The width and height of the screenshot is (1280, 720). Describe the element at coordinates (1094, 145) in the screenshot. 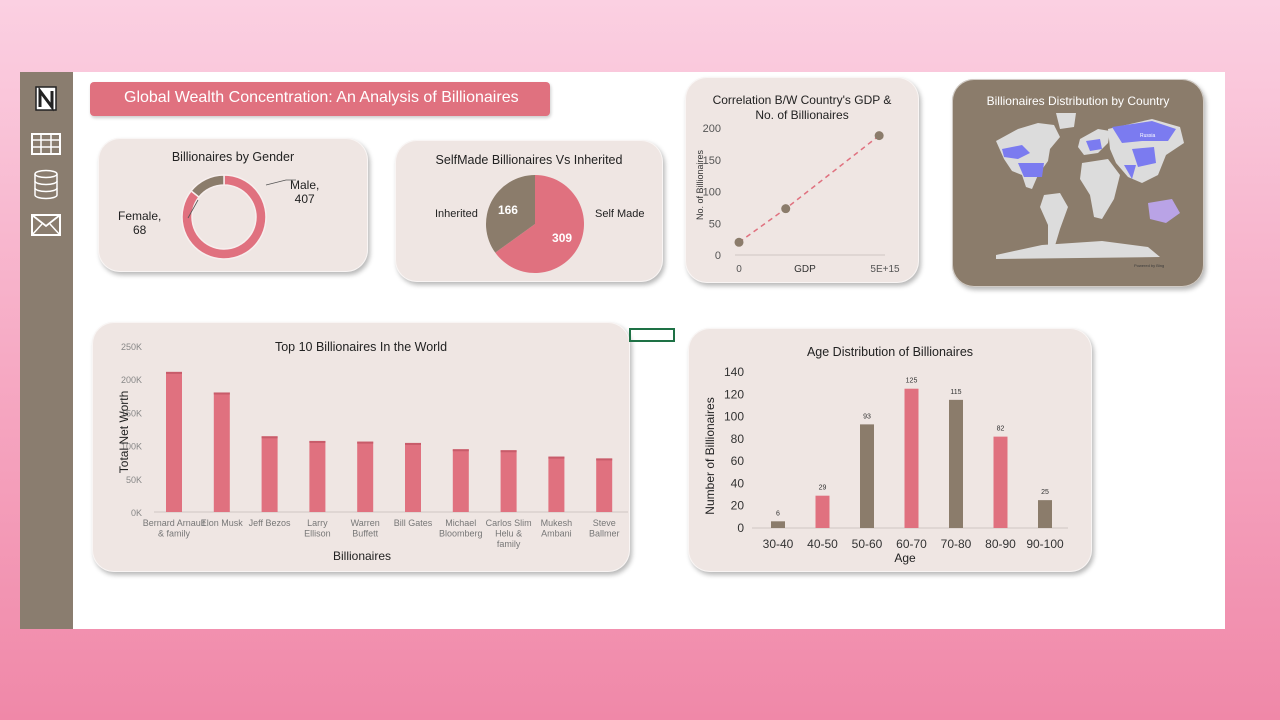

I see `map-europe-highlight` at that location.